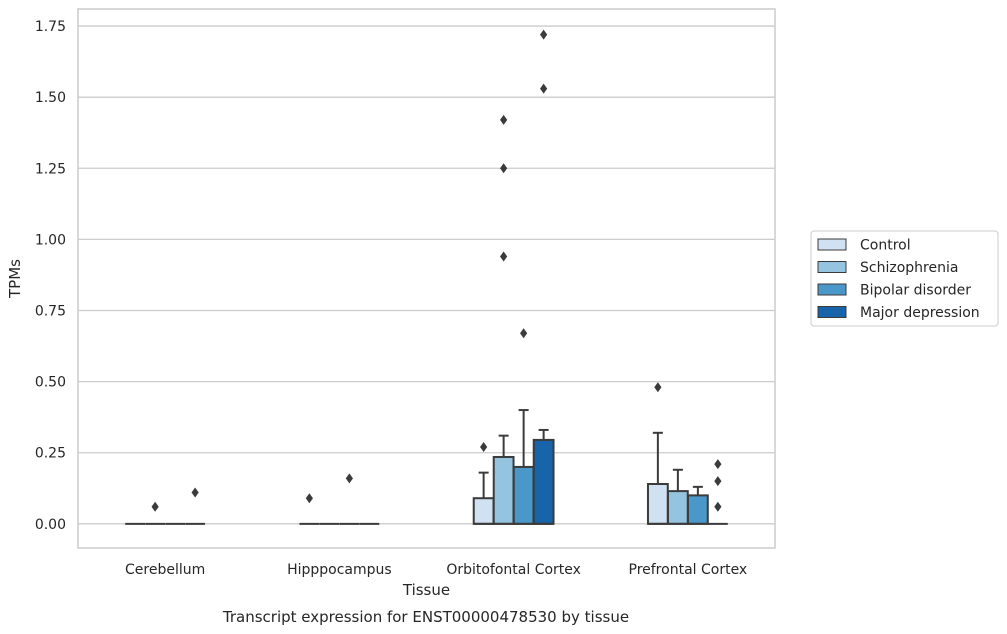  I want to click on y-tick-label: 0.75, so click(50, 311).